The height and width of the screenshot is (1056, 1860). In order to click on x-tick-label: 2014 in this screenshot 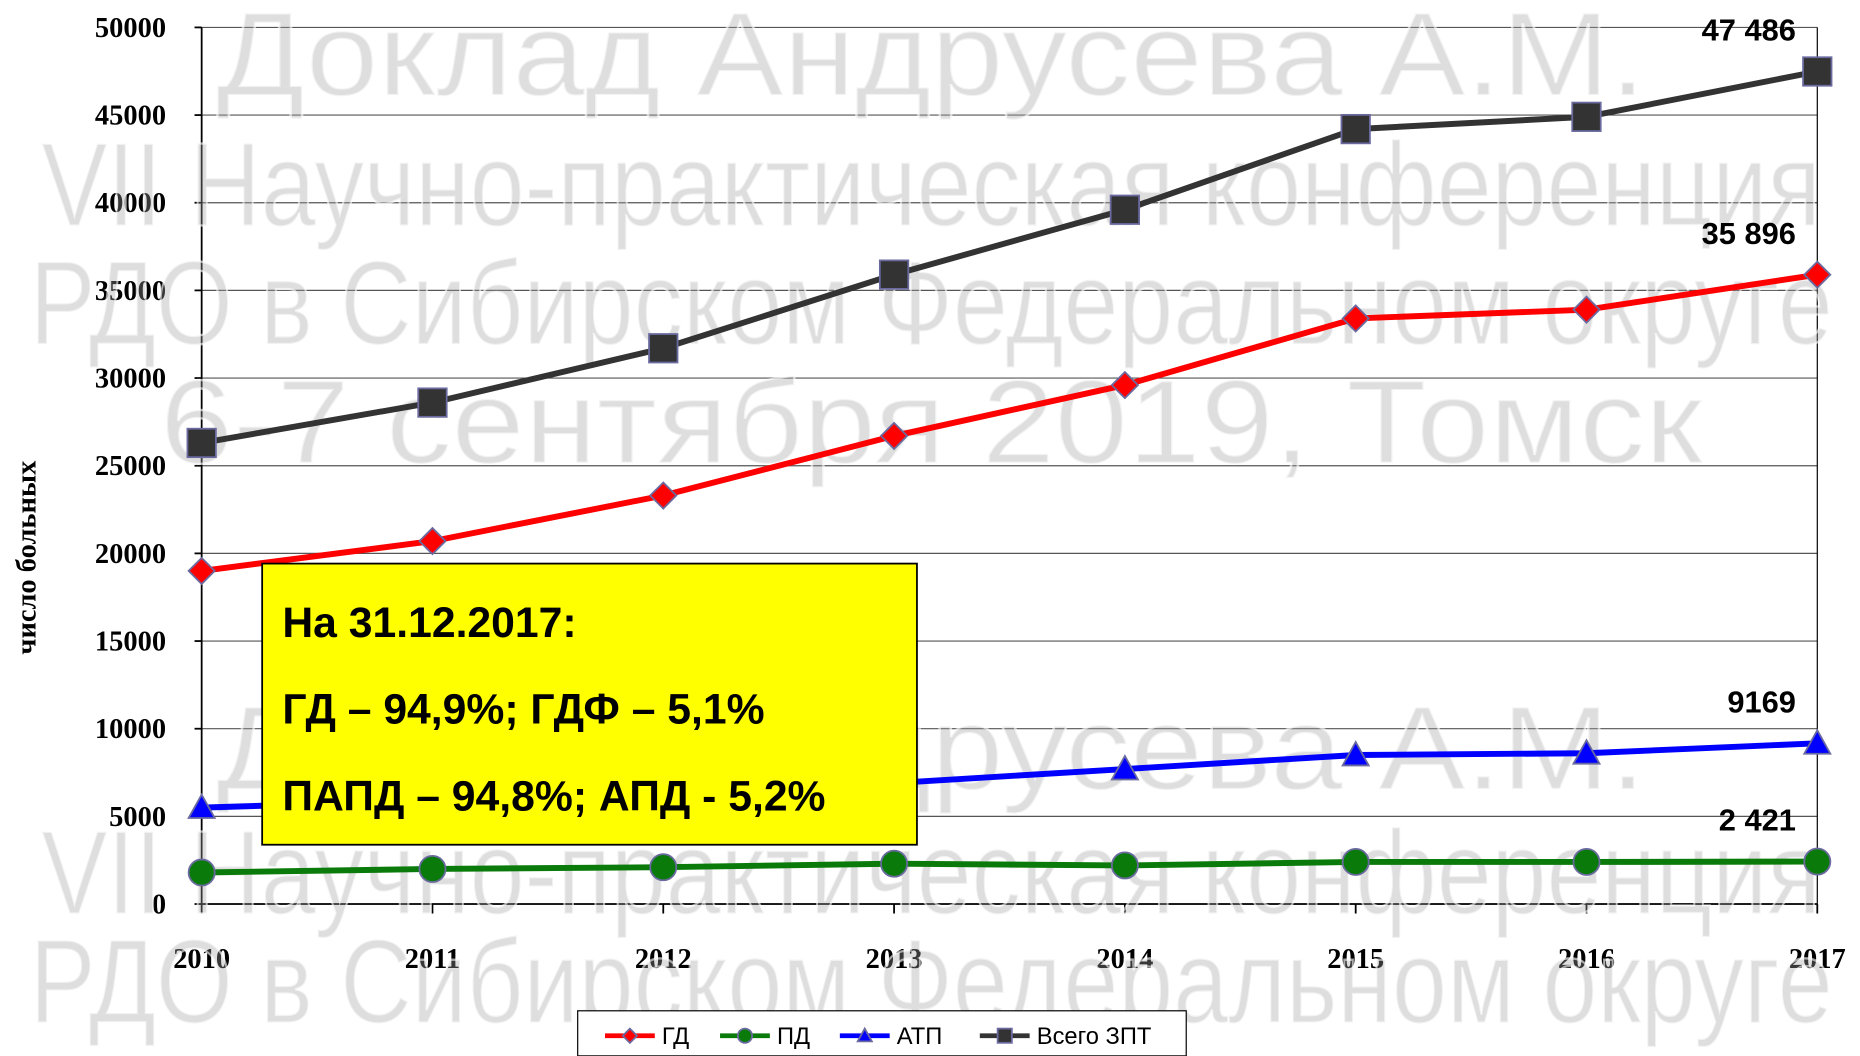, I will do `click(1124, 959)`.